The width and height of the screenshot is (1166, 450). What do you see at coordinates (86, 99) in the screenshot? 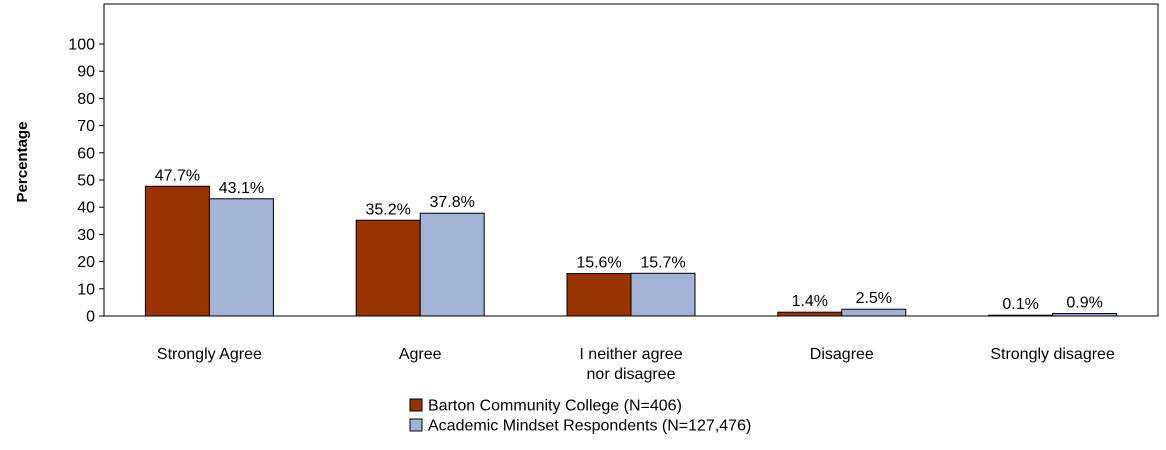
I see `y-tick-label: 80` at bounding box center [86, 99].